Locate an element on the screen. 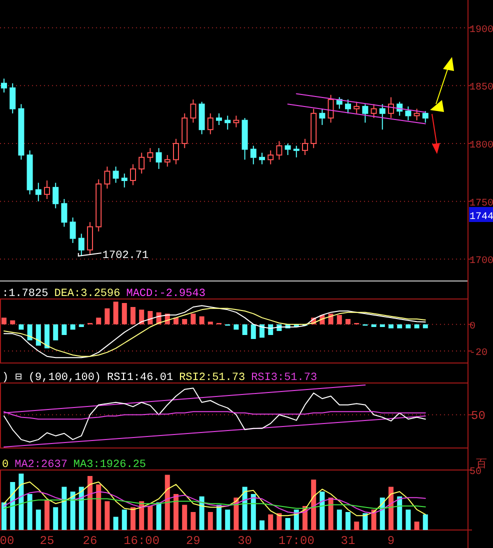  text: MA3:1926.25 is located at coordinates (109, 465).